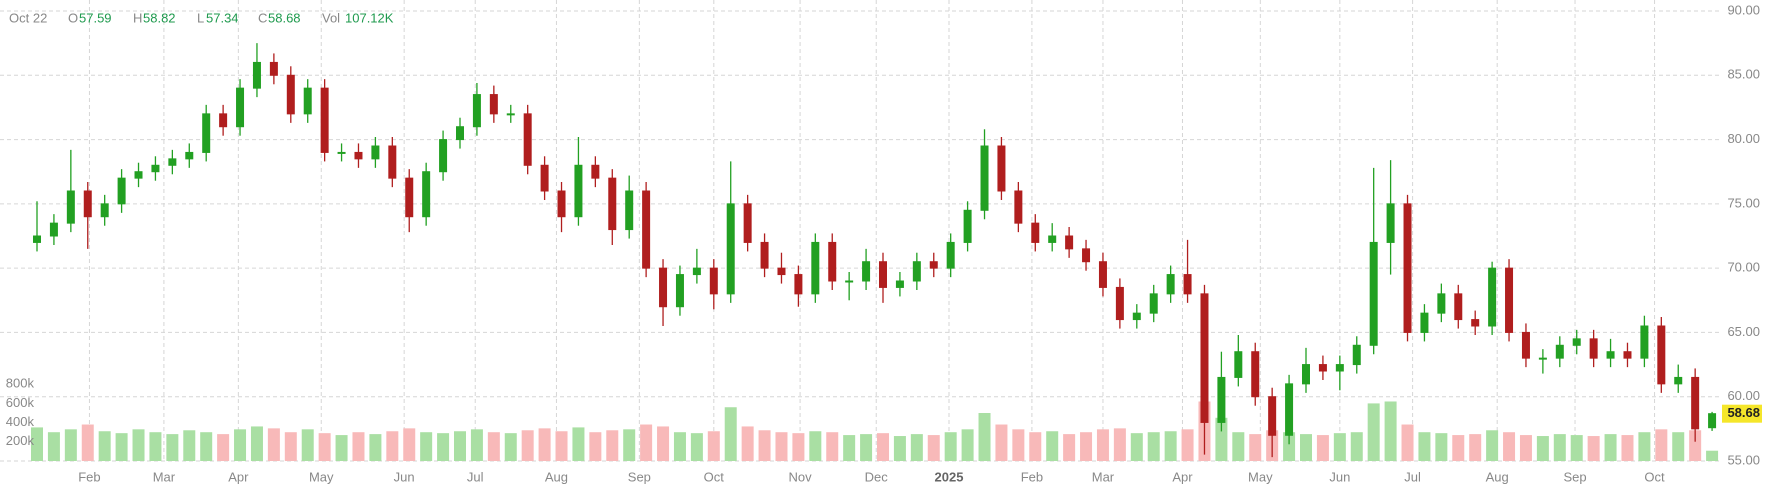 This screenshot has height=492, width=1769. Describe the element at coordinates (20, 402) in the screenshot. I see `volume-tick-label: 600k` at that location.